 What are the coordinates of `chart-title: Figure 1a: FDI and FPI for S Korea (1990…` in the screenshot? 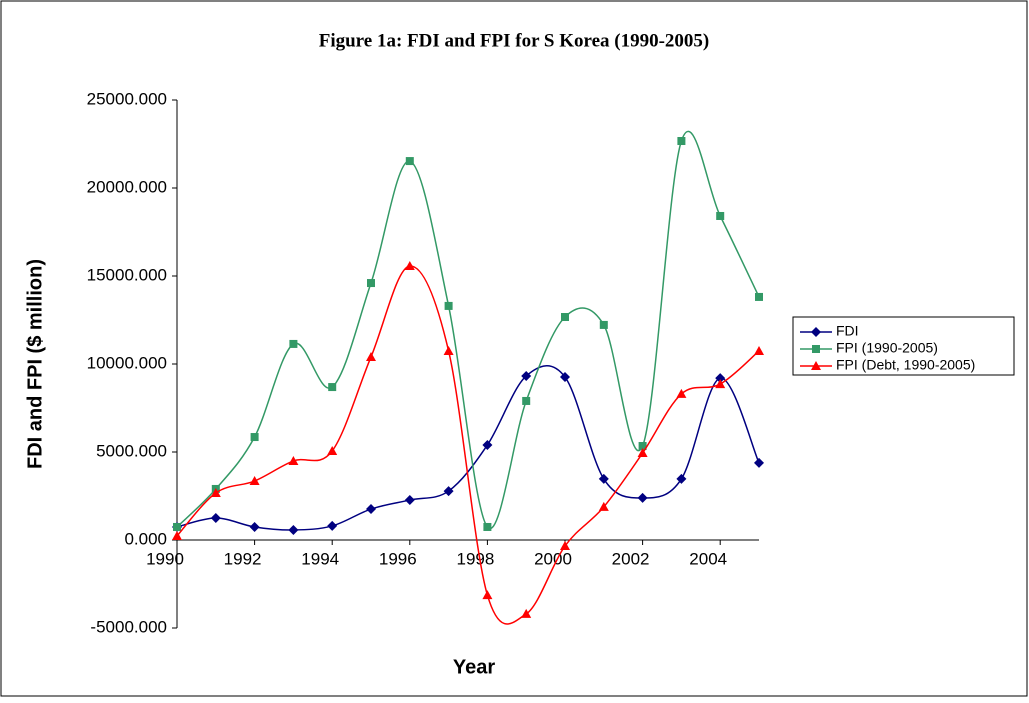 It's located at (514, 40).